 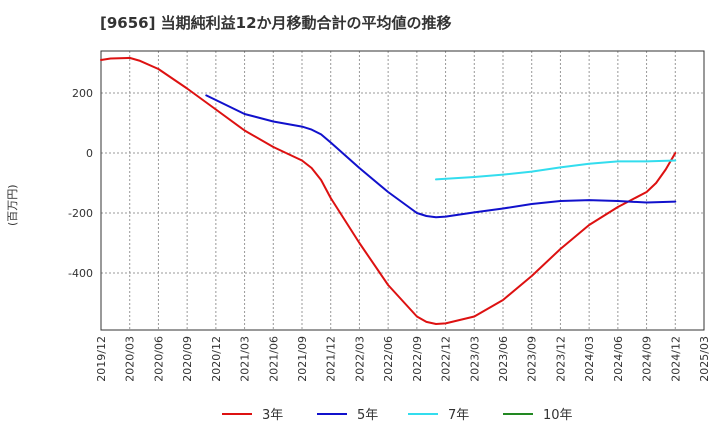 I want to click on x-tick-label: 2020/03, so click(x=130, y=359).